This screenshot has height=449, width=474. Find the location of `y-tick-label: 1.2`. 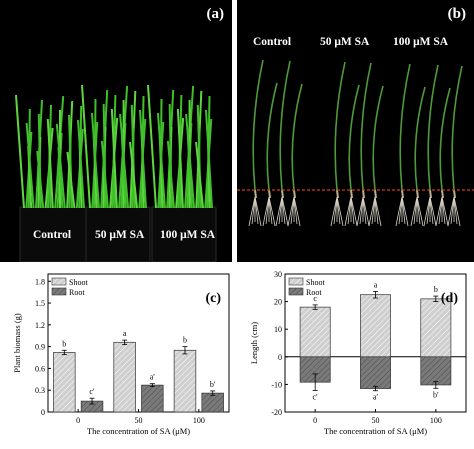

y-tick-label: 1.2 is located at coordinates (40, 325).